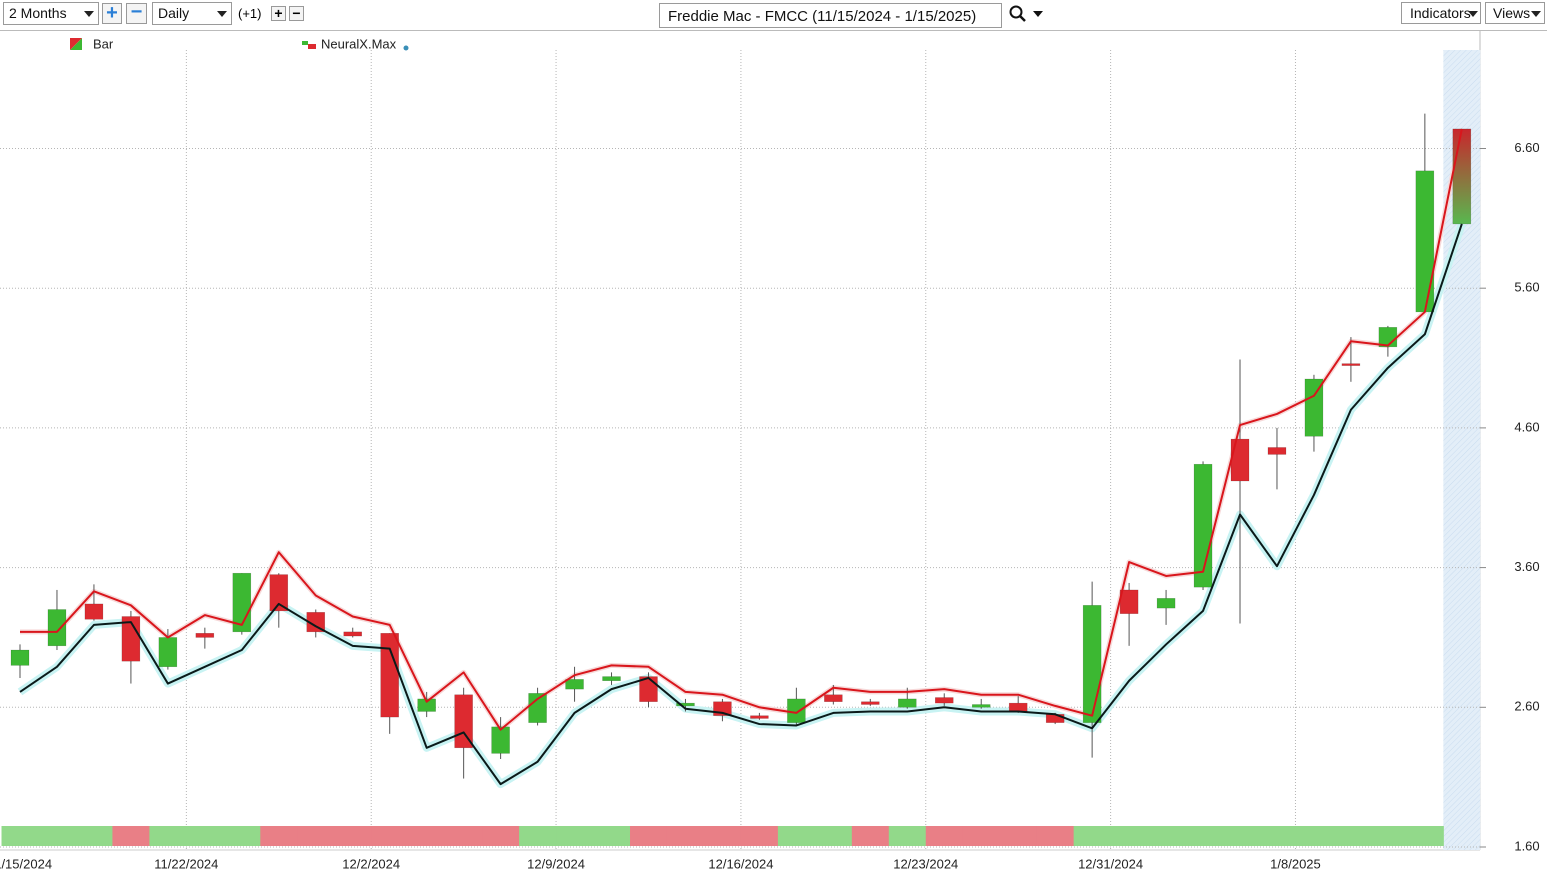 The image size is (1547, 883). I want to click on legend-bar-icon, so click(76, 44).